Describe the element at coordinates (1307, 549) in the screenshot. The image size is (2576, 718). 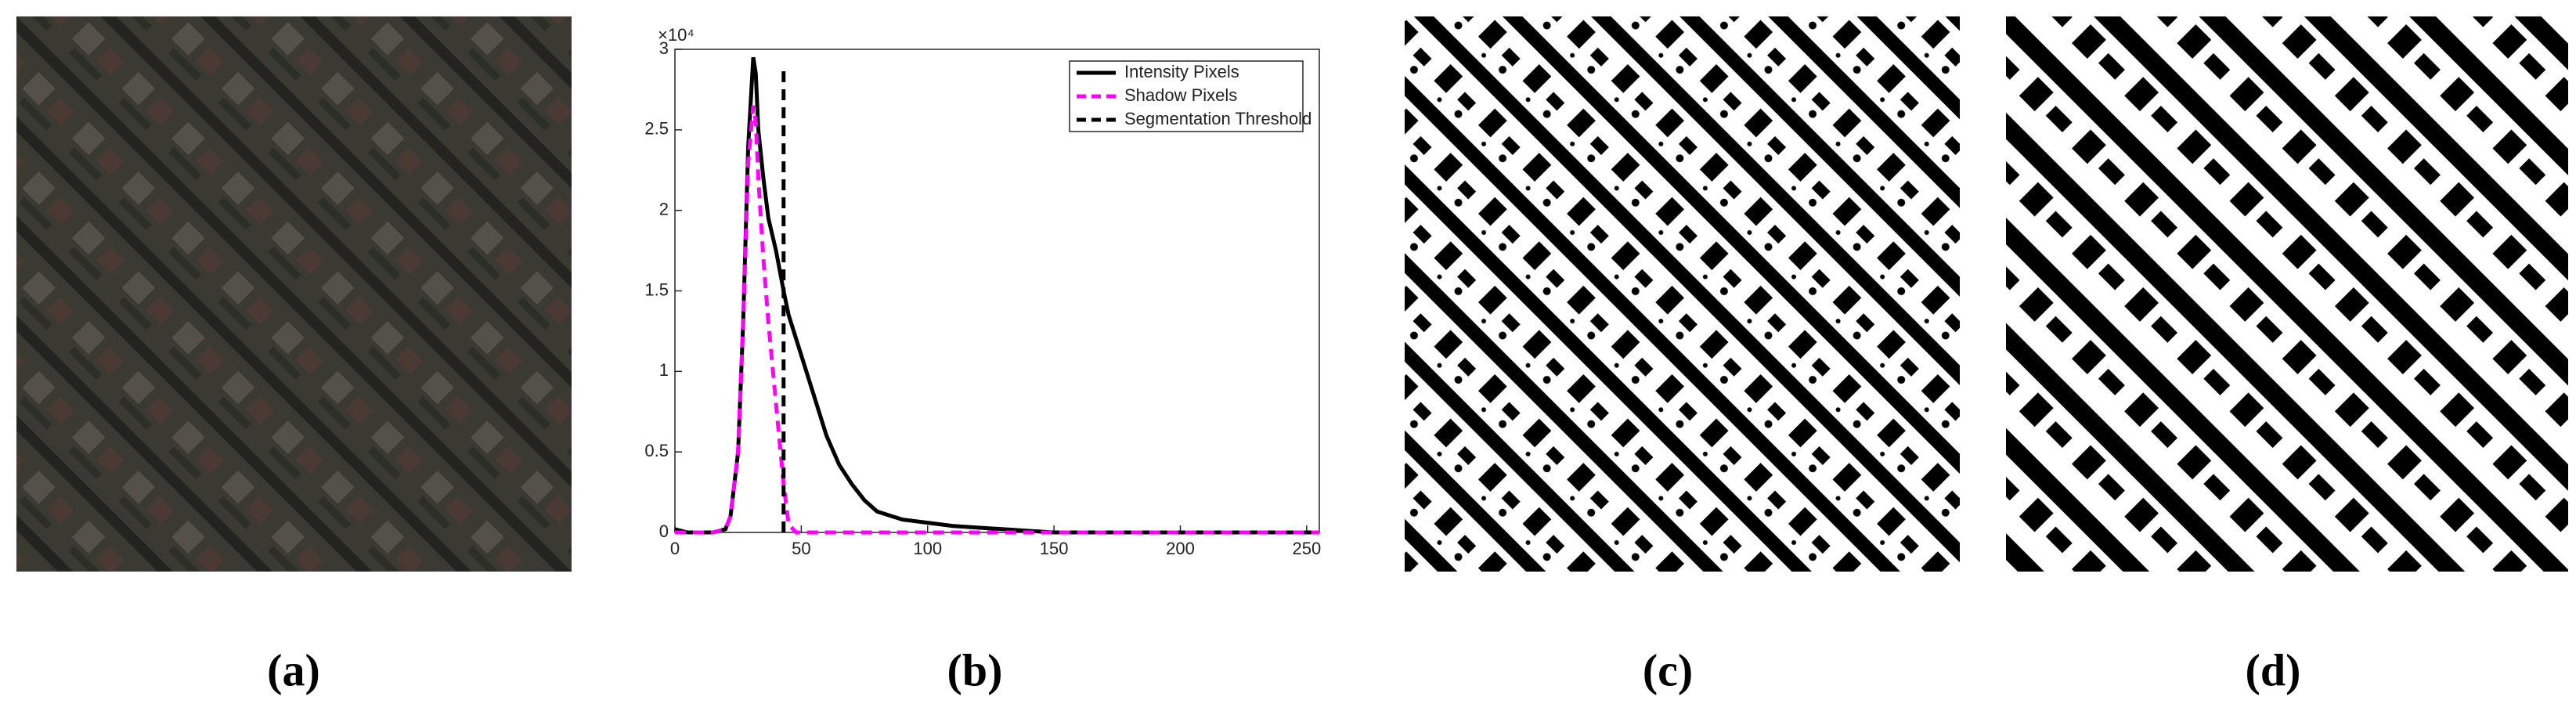
I see `x-tick-label: 250` at that location.